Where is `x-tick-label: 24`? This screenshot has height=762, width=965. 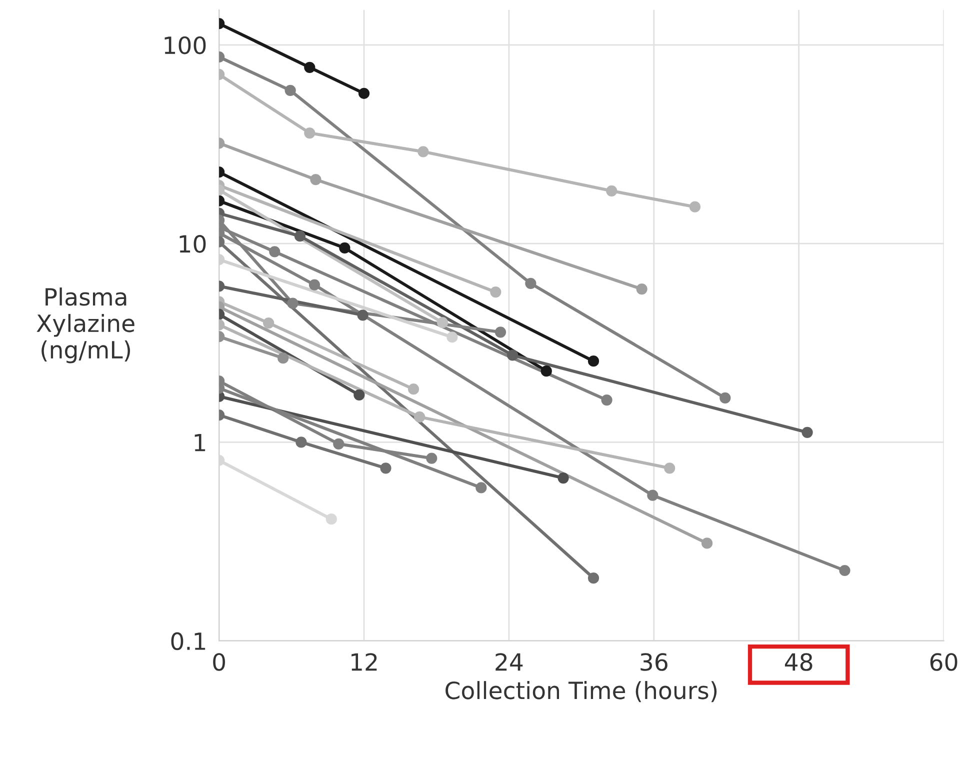 x-tick-label: 24 is located at coordinates (509, 662).